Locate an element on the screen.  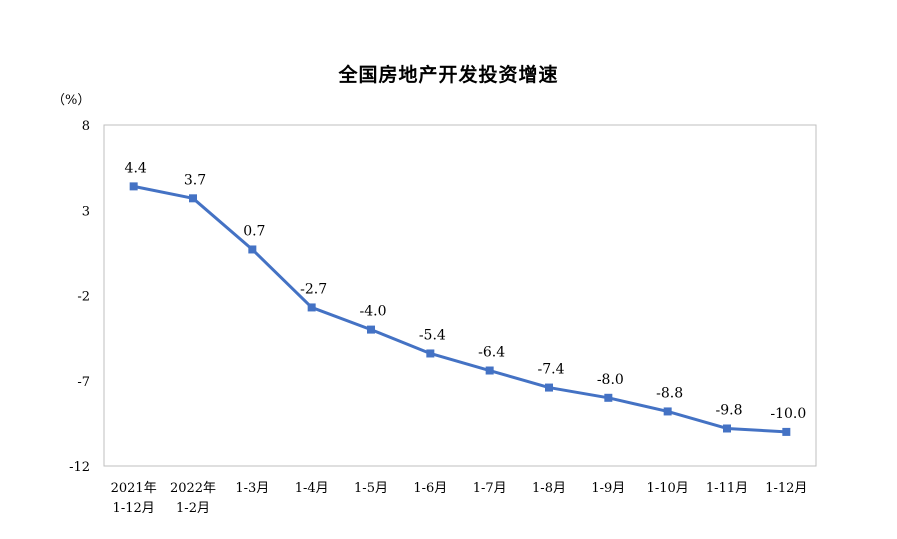
data-label: -8.0 is located at coordinates (610, 380).